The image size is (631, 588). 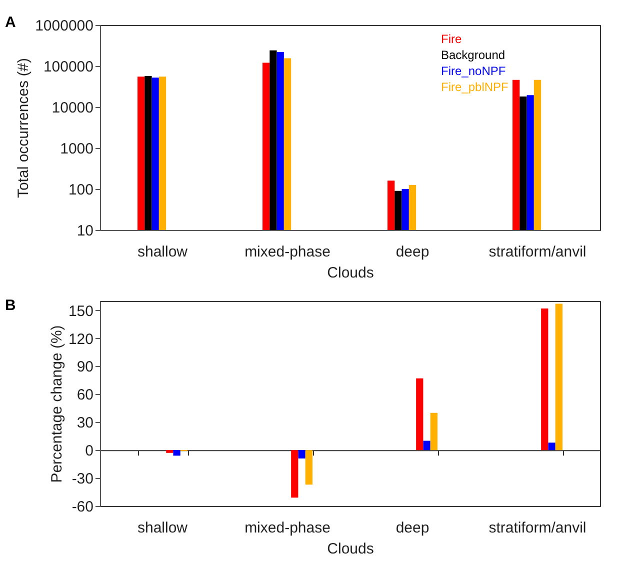 What do you see at coordinates (451, 39) in the screenshot?
I see `text: Fire` at bounding box center [451, 39].